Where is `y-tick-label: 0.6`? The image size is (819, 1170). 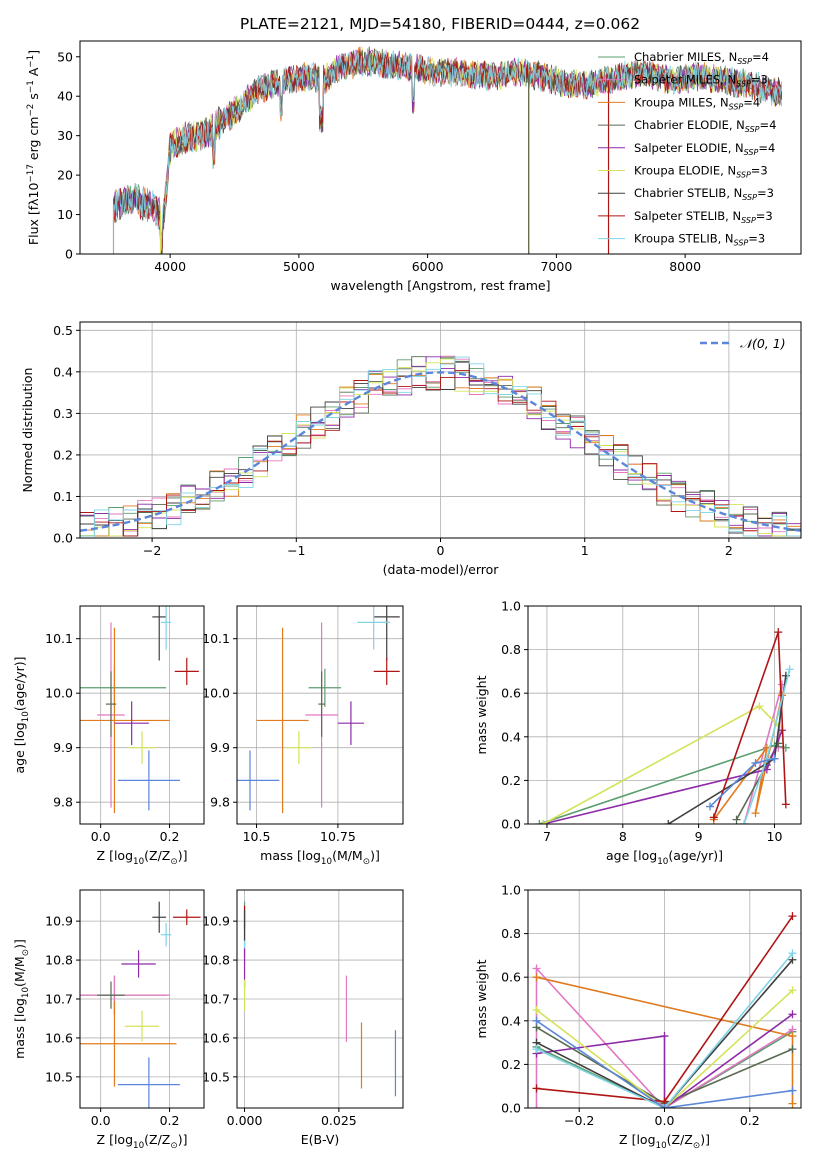
y-tick-label: 0.6 is located at coordinates (511, 977).